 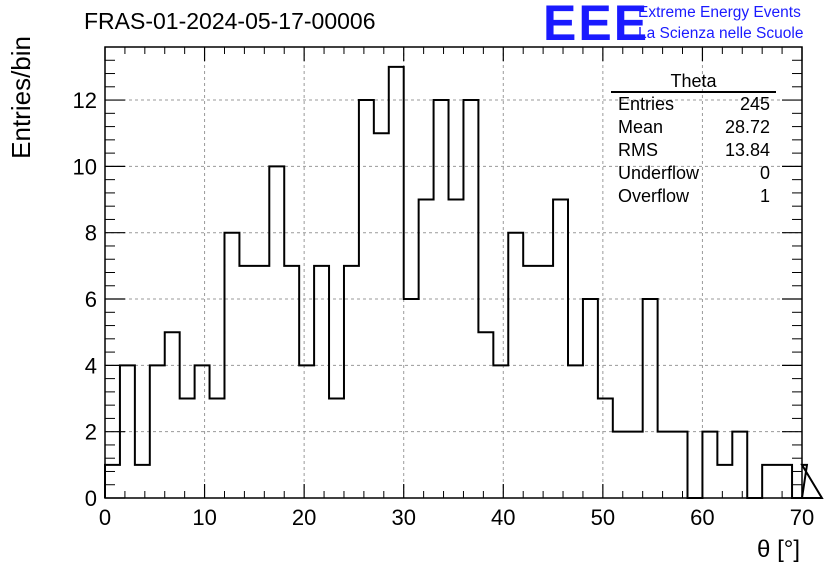 I want to click on y-tick-label: 4, so click(x=91, y=365).